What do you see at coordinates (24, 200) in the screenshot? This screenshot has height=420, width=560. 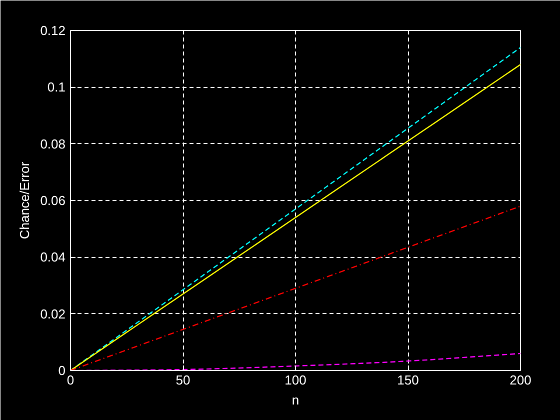 I see `y-axis-title: Chance/Error` at bounding box center [24, 200].